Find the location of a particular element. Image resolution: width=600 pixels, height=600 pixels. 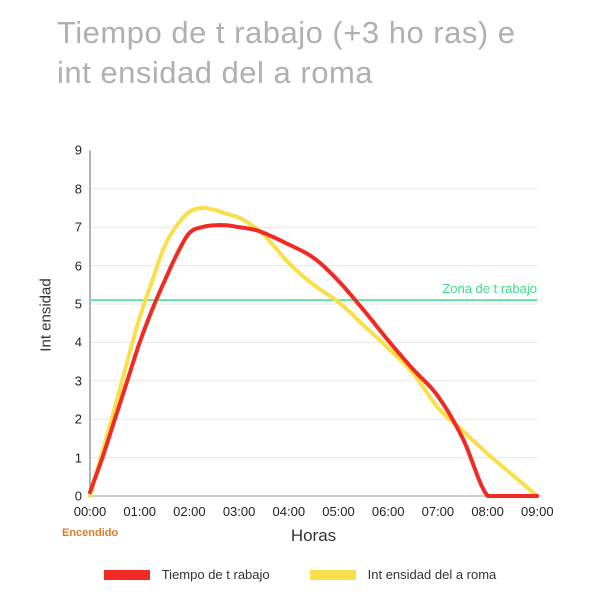

x-tick-label: 06:00 is located at coordinates (388, 511).